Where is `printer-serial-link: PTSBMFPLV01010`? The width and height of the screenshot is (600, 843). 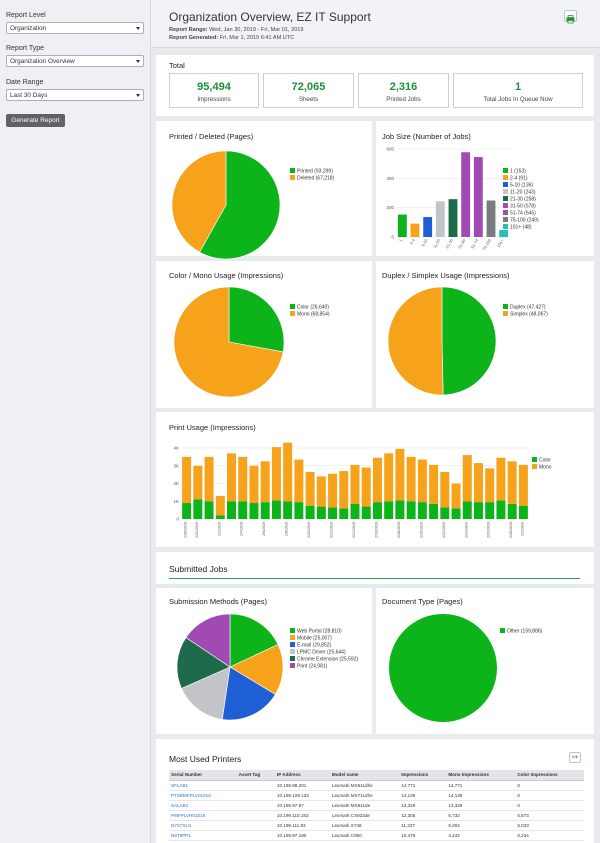
printer-serial-link: PTSBMFPLV01010 is located at coordinates (203, 795).